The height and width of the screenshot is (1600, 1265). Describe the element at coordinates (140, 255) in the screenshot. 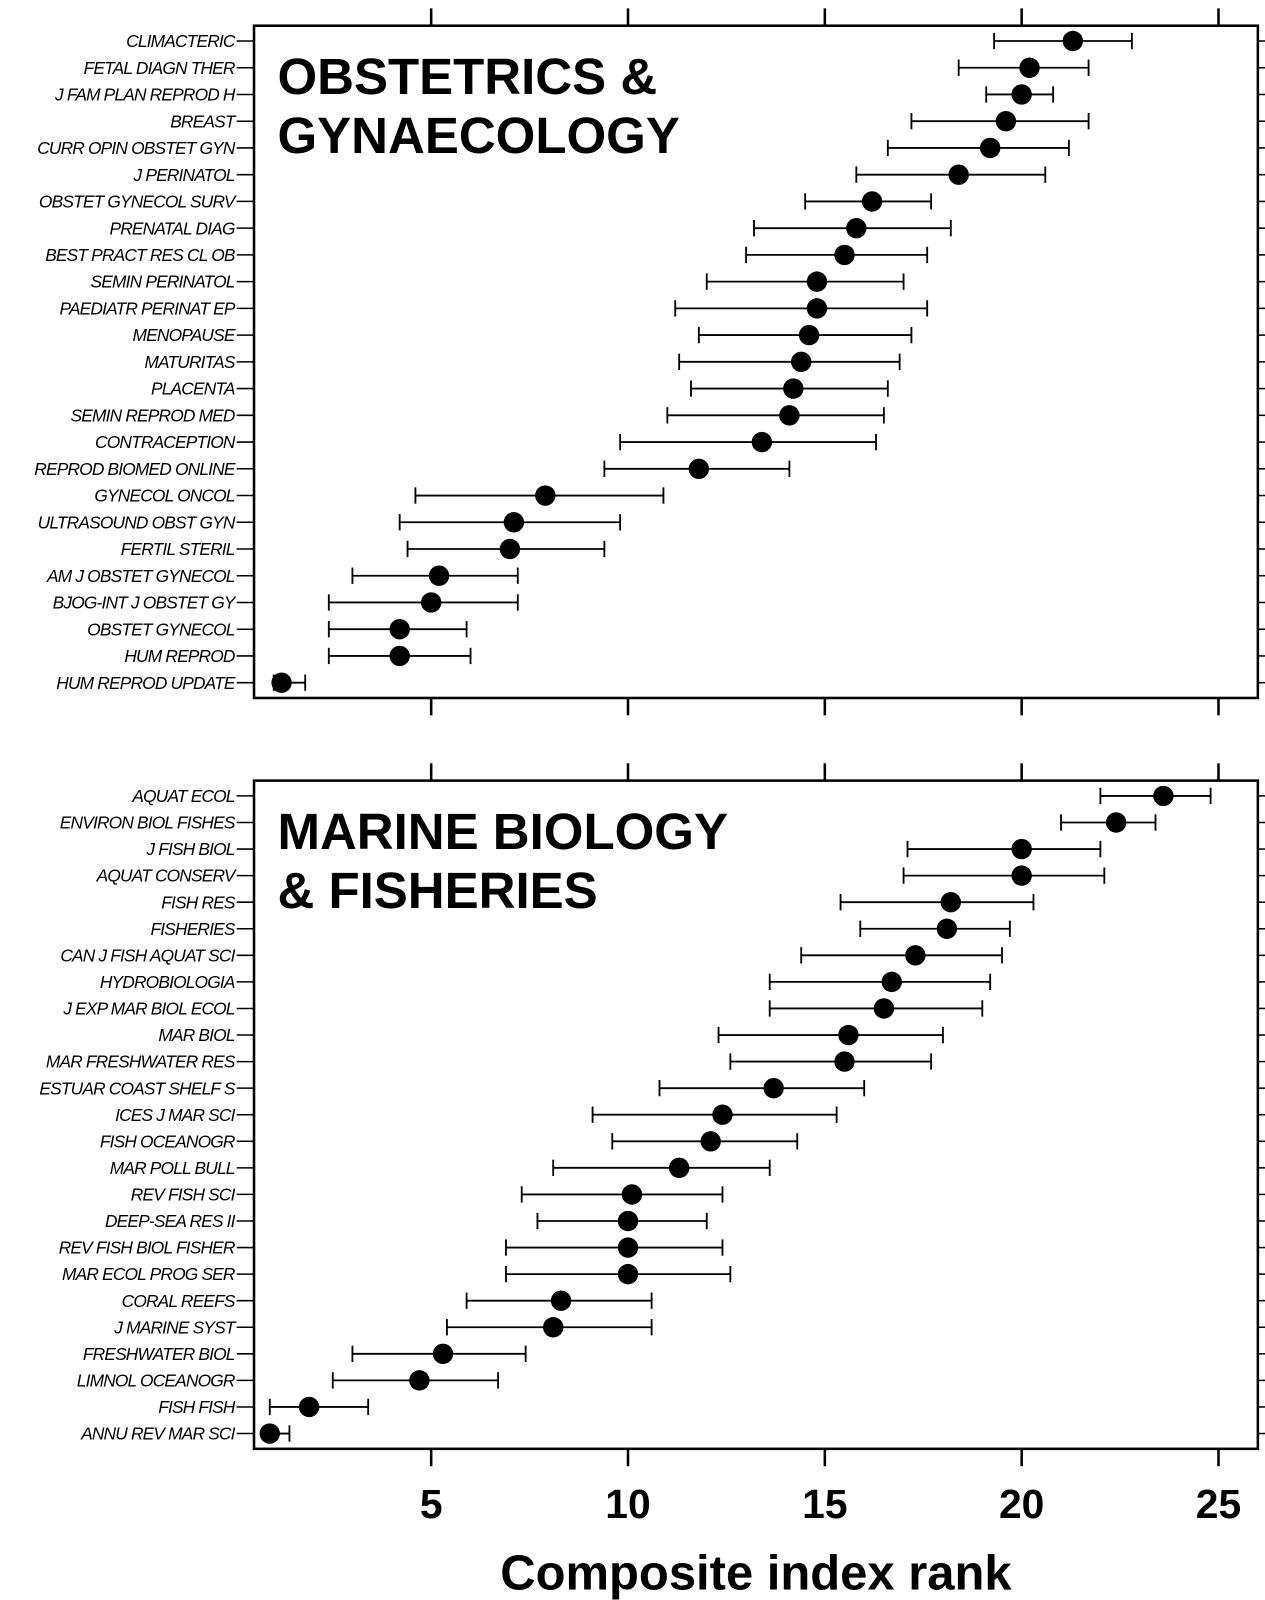

I see `category-label: BEST PRACT RES CL OB` at that location.